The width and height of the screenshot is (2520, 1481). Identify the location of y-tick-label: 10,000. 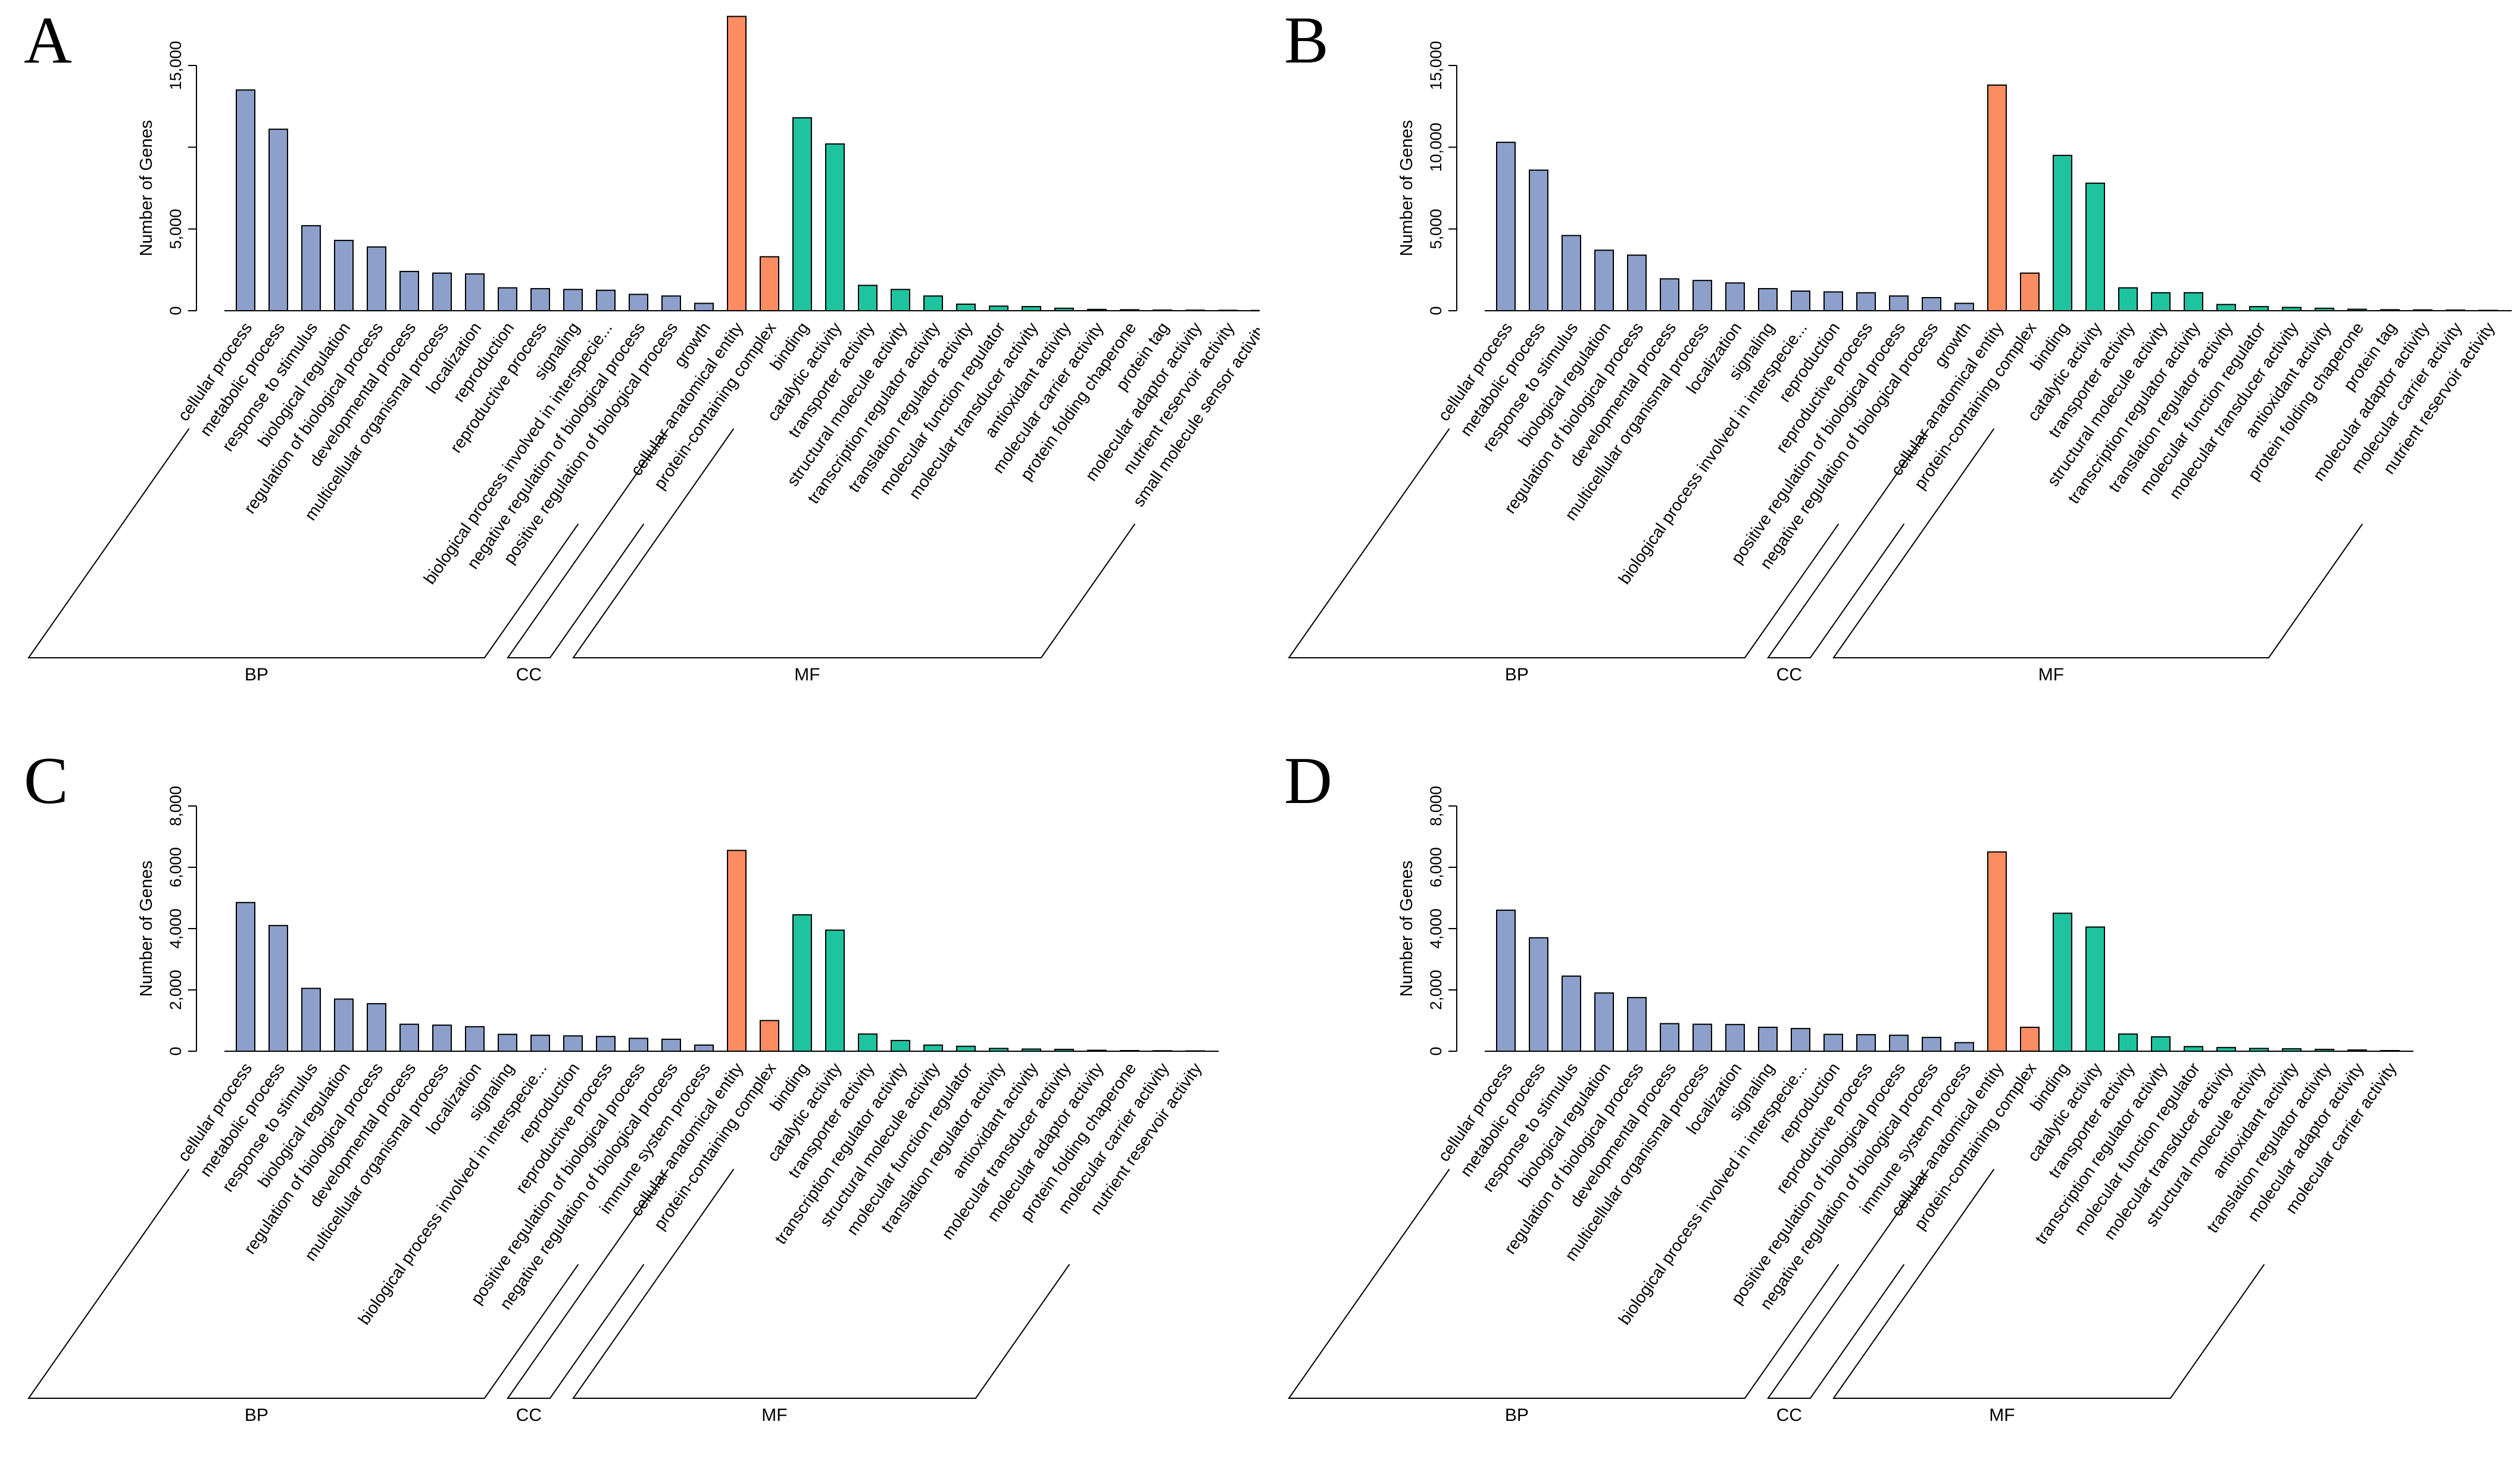
(1436, 147).